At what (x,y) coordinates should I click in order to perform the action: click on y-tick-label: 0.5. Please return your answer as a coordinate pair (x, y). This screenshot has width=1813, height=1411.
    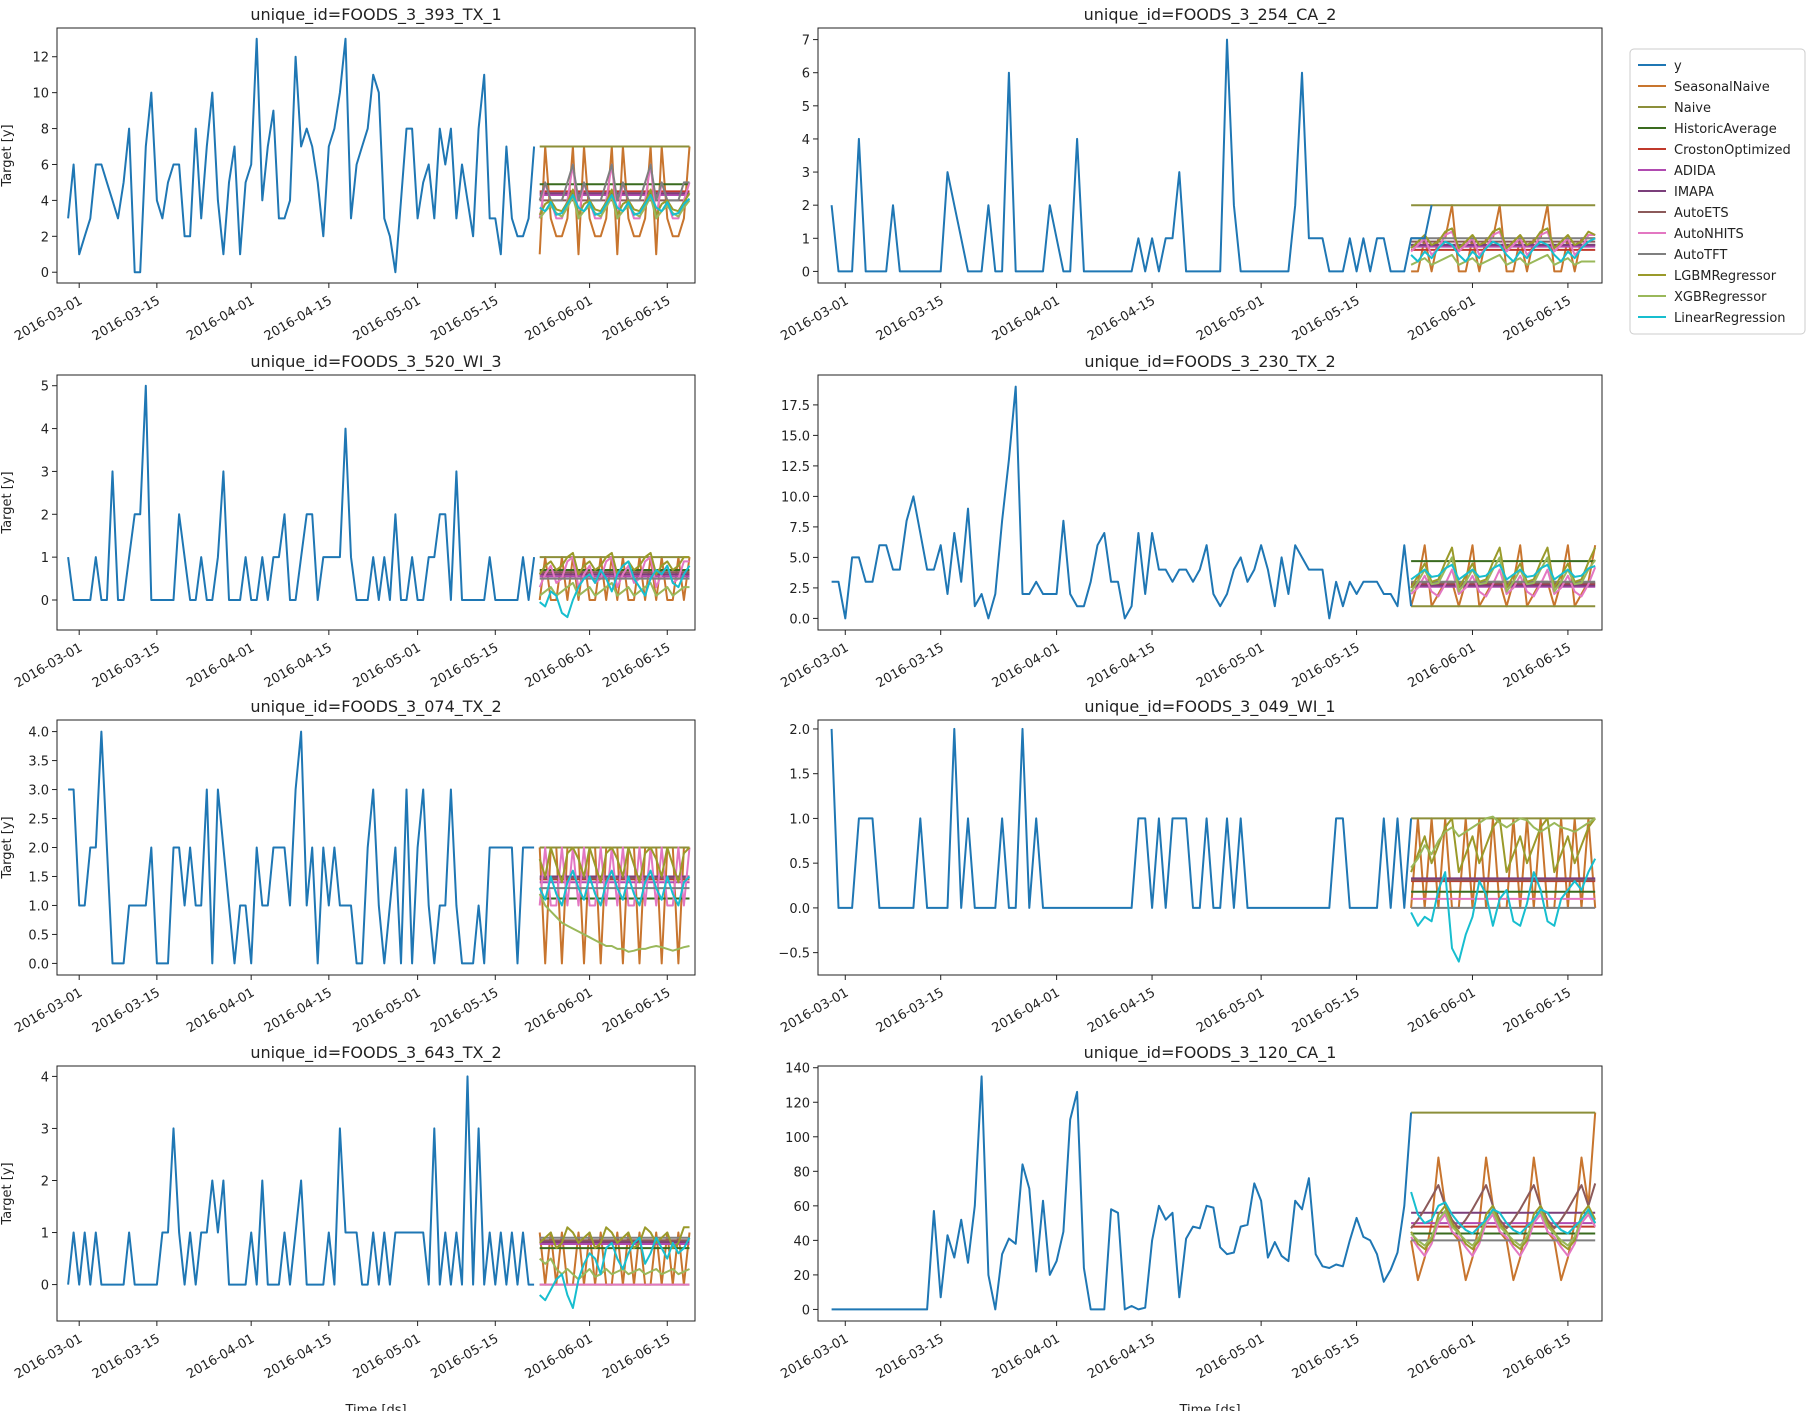
    Looking at the image, I should click on (38, 935).